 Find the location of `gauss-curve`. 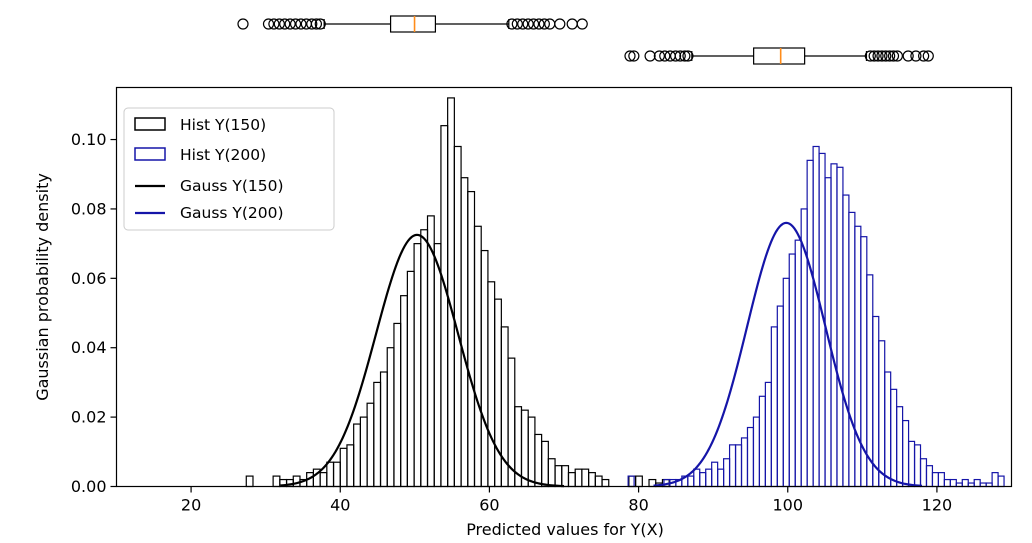

gauss-curve is located at coordinates (788, 354).